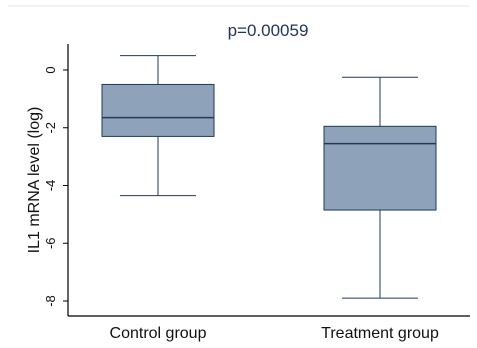 The image size is (477, 348). What do you see at coordinates (50, 128) in the screenshot?
I see `y-tick-label: -2` at bounding box center [50, 128].